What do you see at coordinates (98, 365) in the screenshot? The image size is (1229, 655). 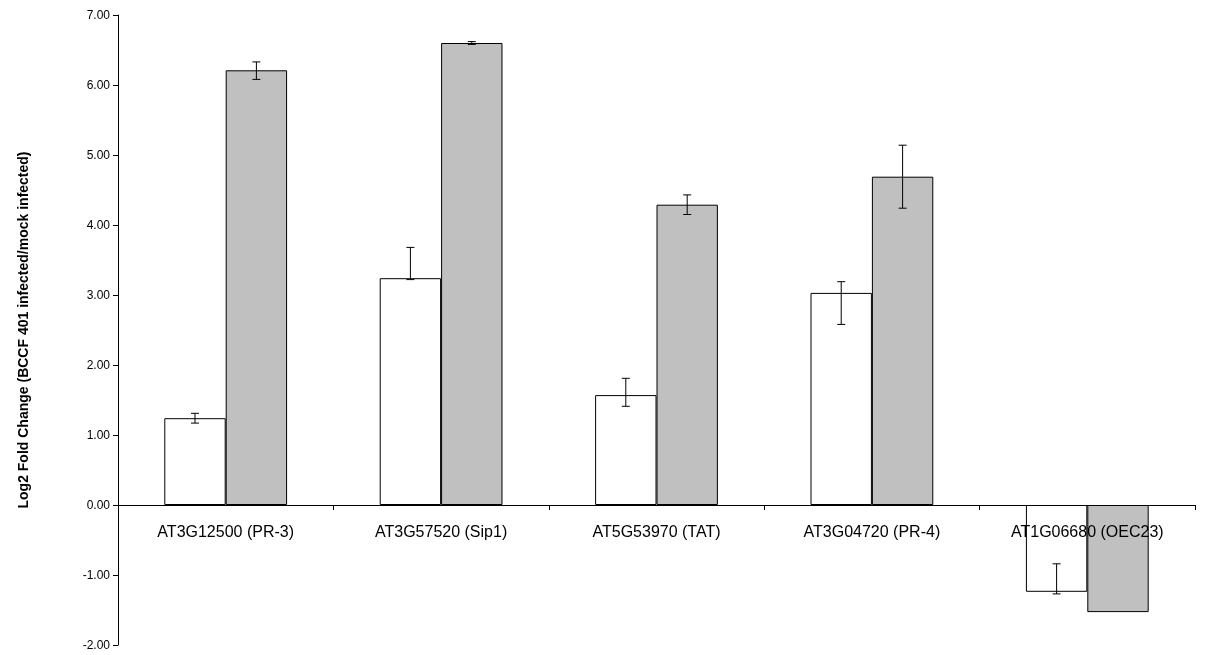 I see `y-tick-label: 2.00` at bounding box center [98, 365].